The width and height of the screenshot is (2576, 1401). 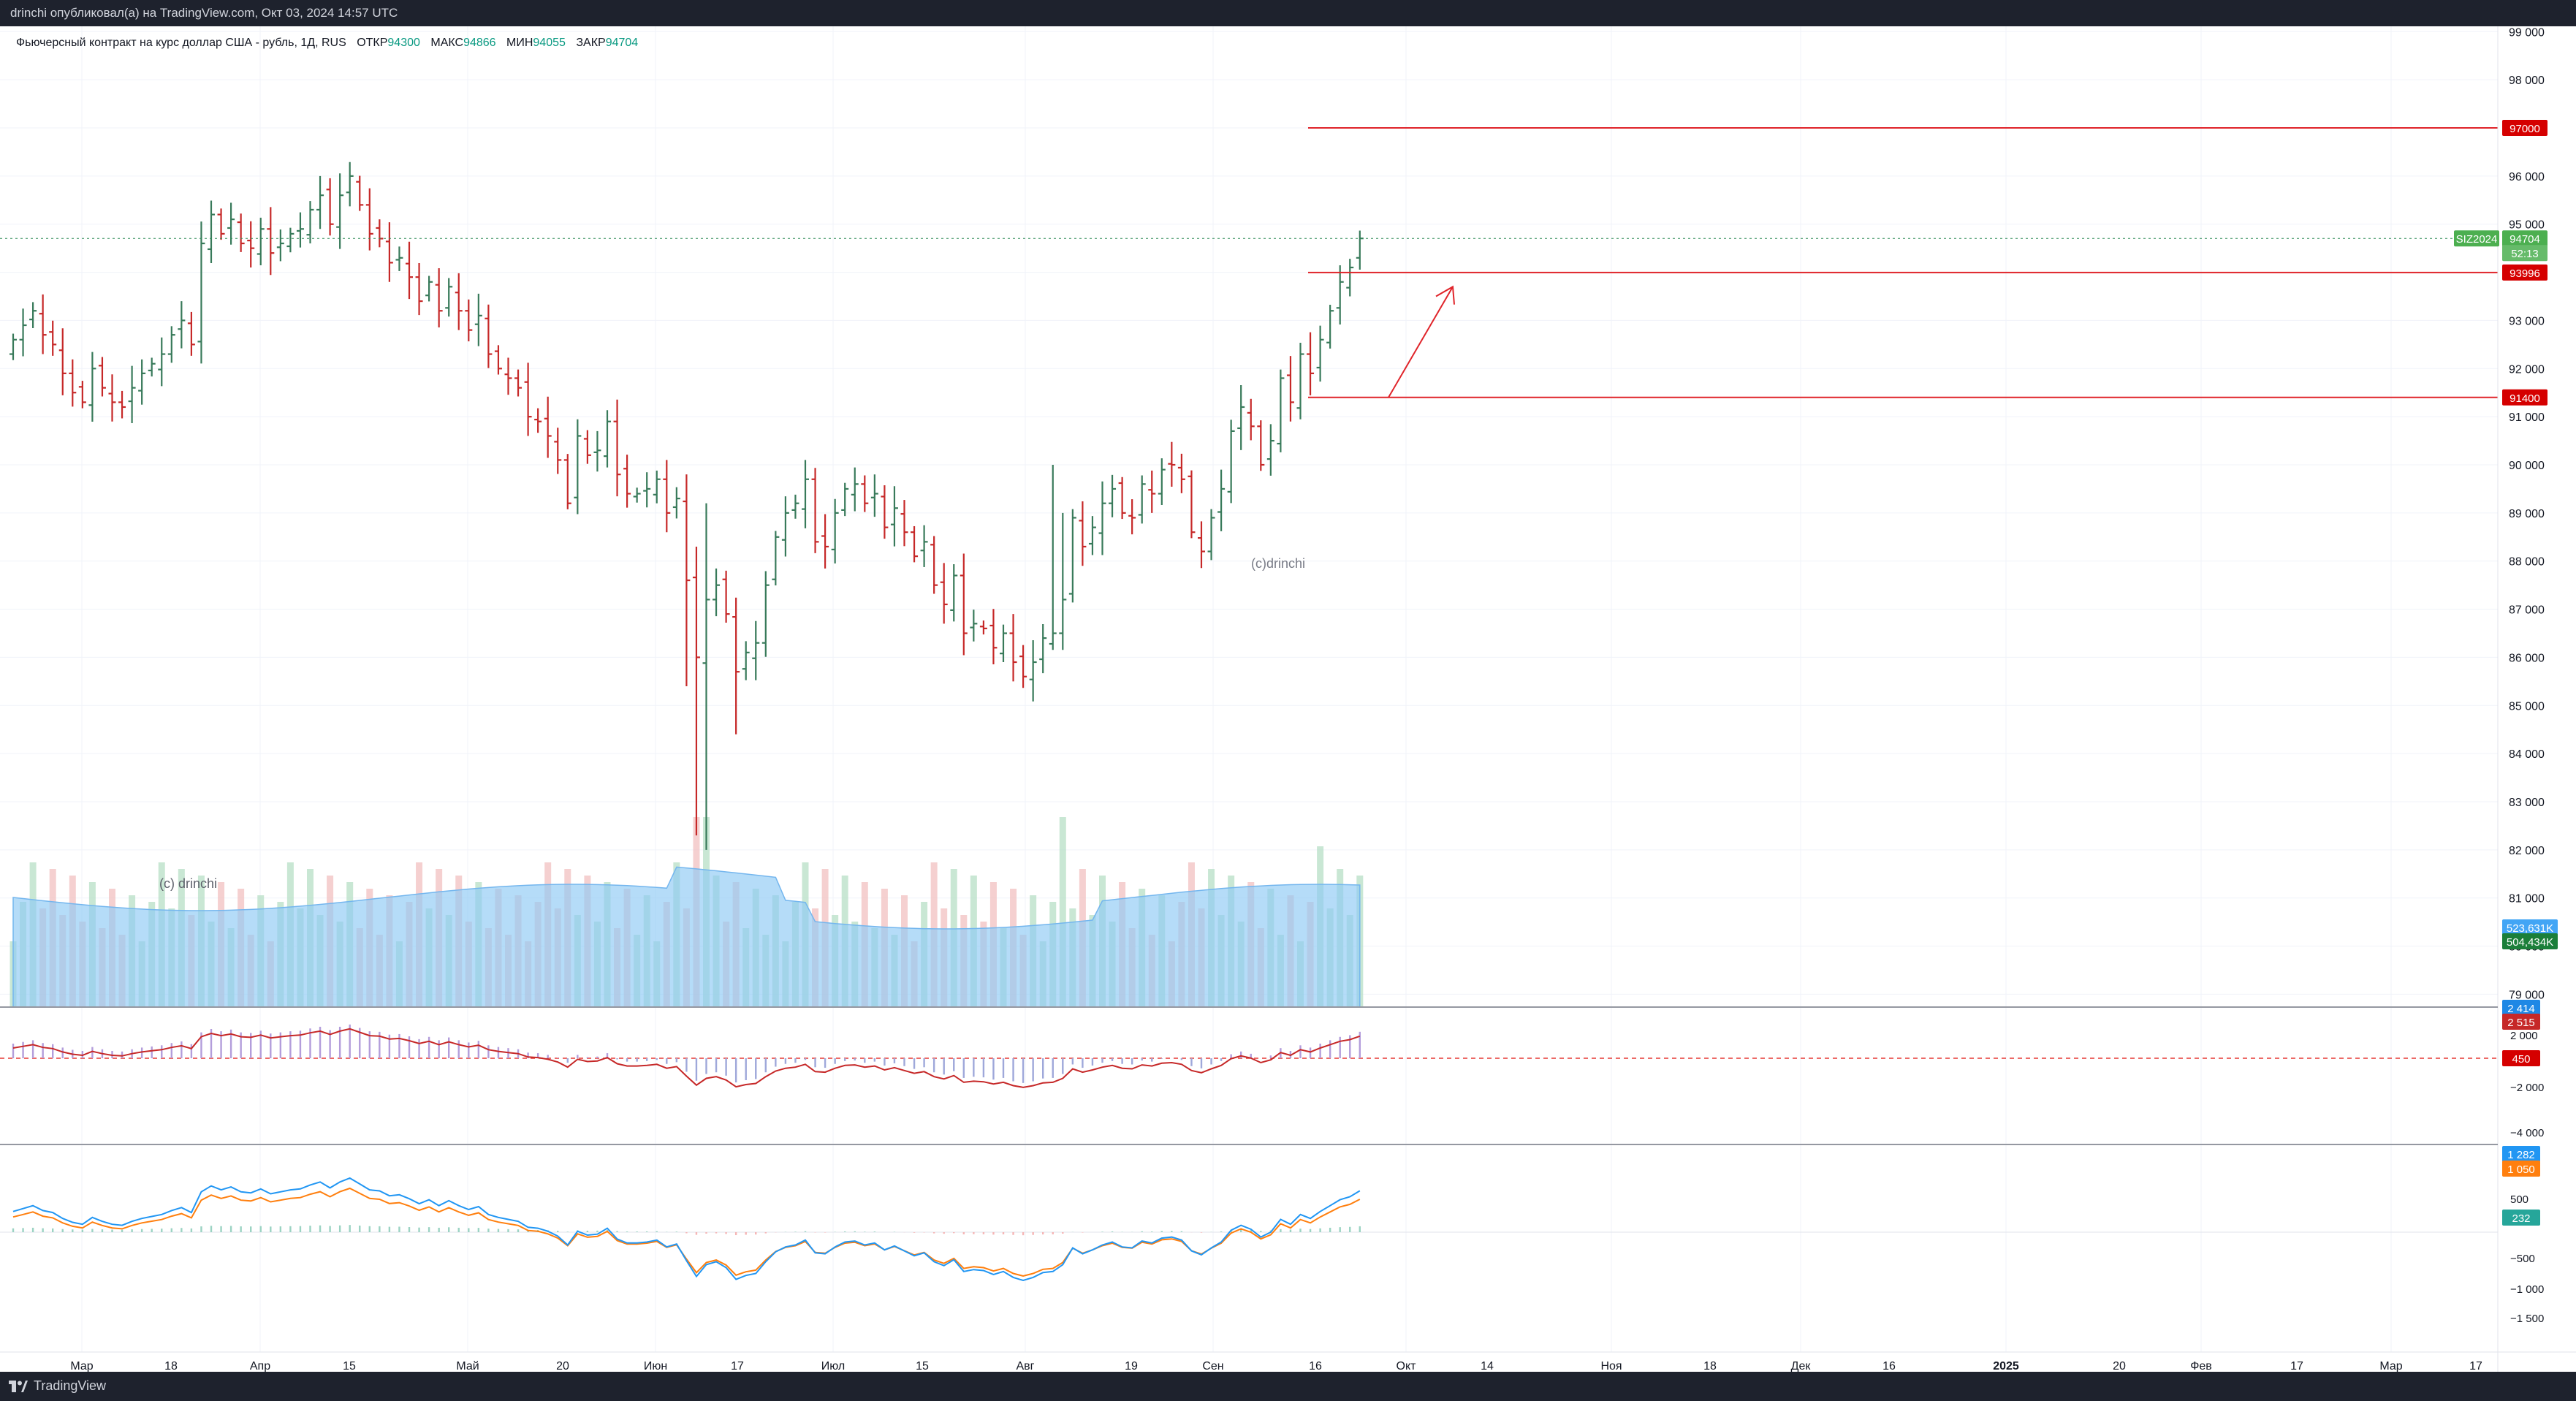 What do you see at coordinates (447, 43) in the screenshot?
I see `legend-high-label: МАКС` at bounding box center [447, 43].